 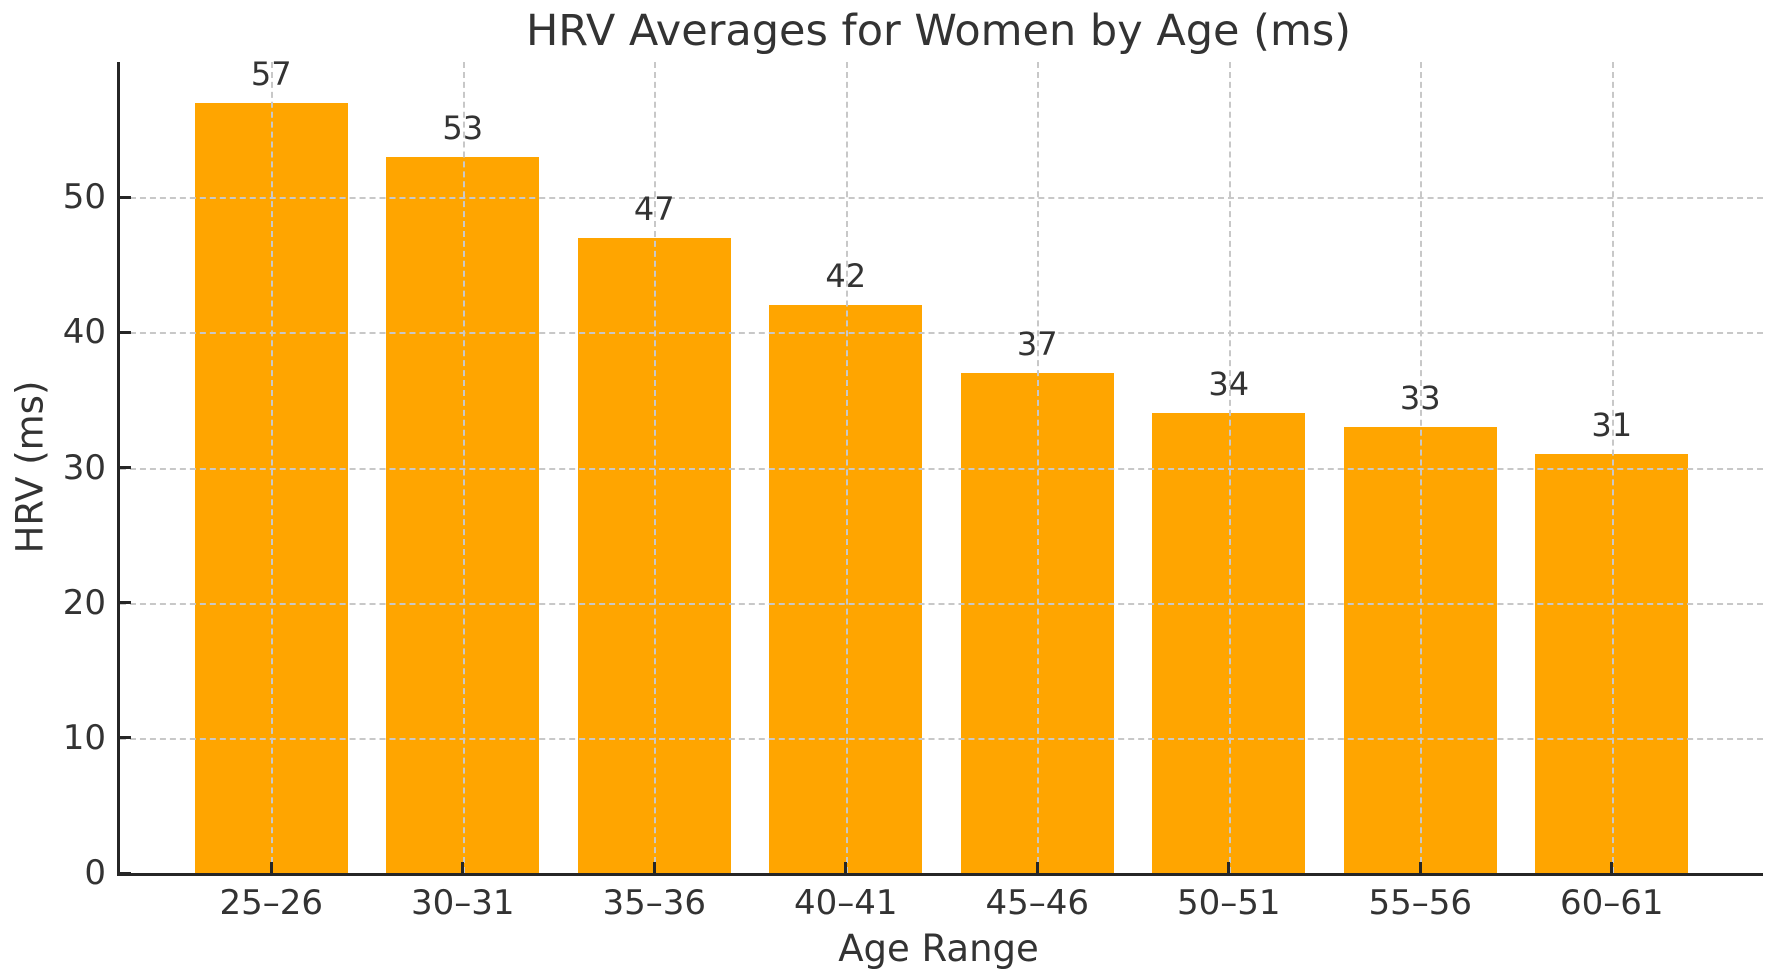 I want to click on bar, so click(x=1612, y=663).